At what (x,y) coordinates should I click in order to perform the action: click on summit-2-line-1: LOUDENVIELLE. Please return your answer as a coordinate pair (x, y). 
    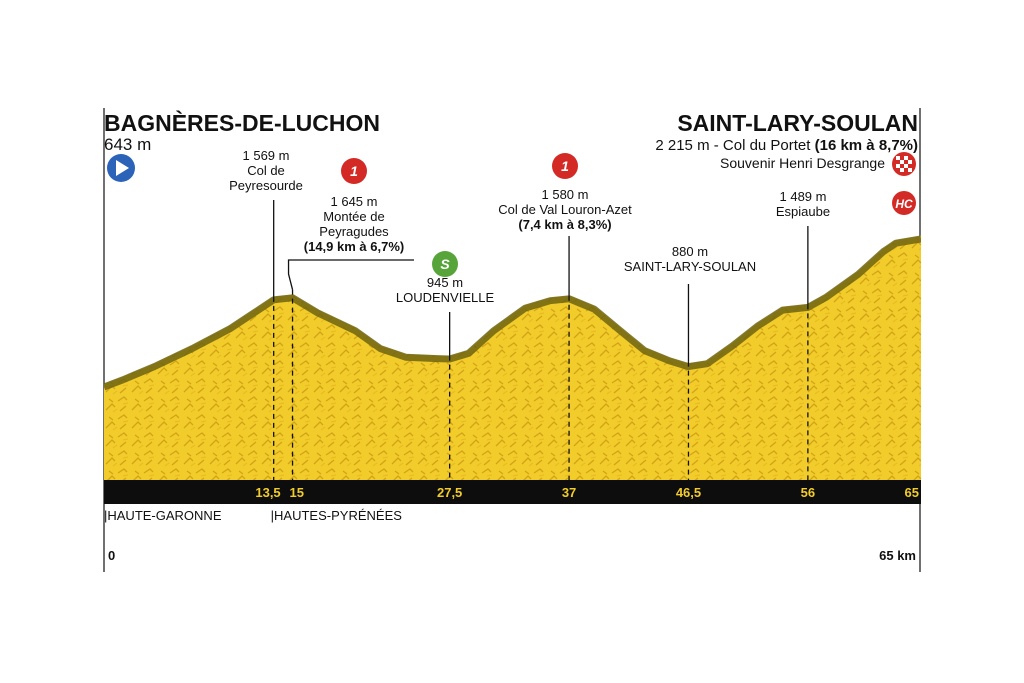
    Looking at the image, I should click on (445, 297).